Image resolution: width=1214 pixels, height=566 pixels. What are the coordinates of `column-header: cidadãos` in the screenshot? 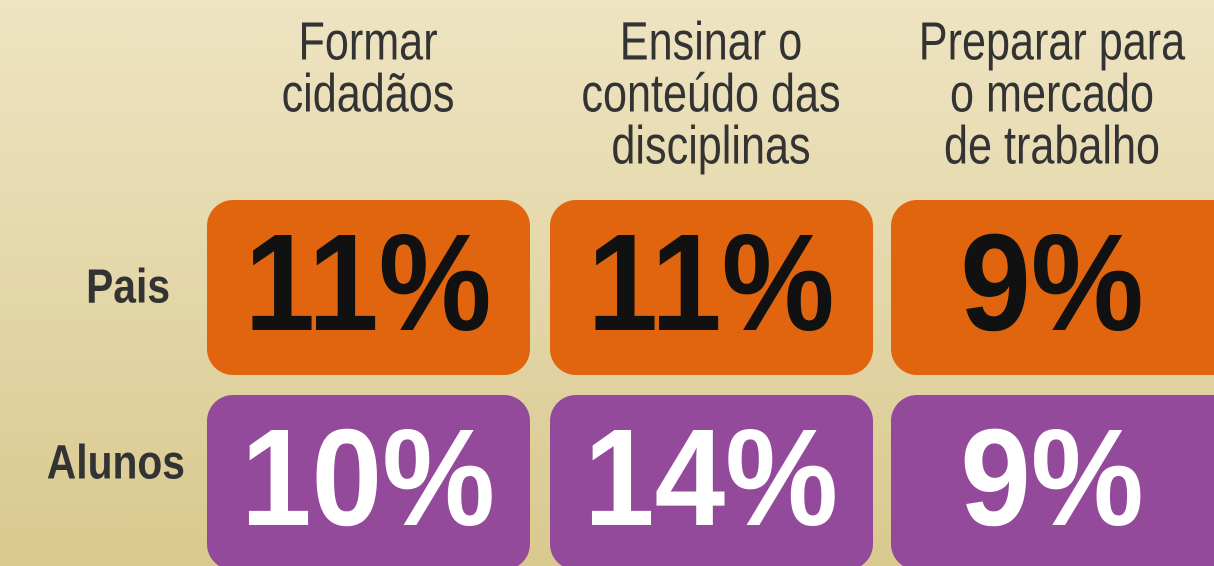 It's located at (368, 94).